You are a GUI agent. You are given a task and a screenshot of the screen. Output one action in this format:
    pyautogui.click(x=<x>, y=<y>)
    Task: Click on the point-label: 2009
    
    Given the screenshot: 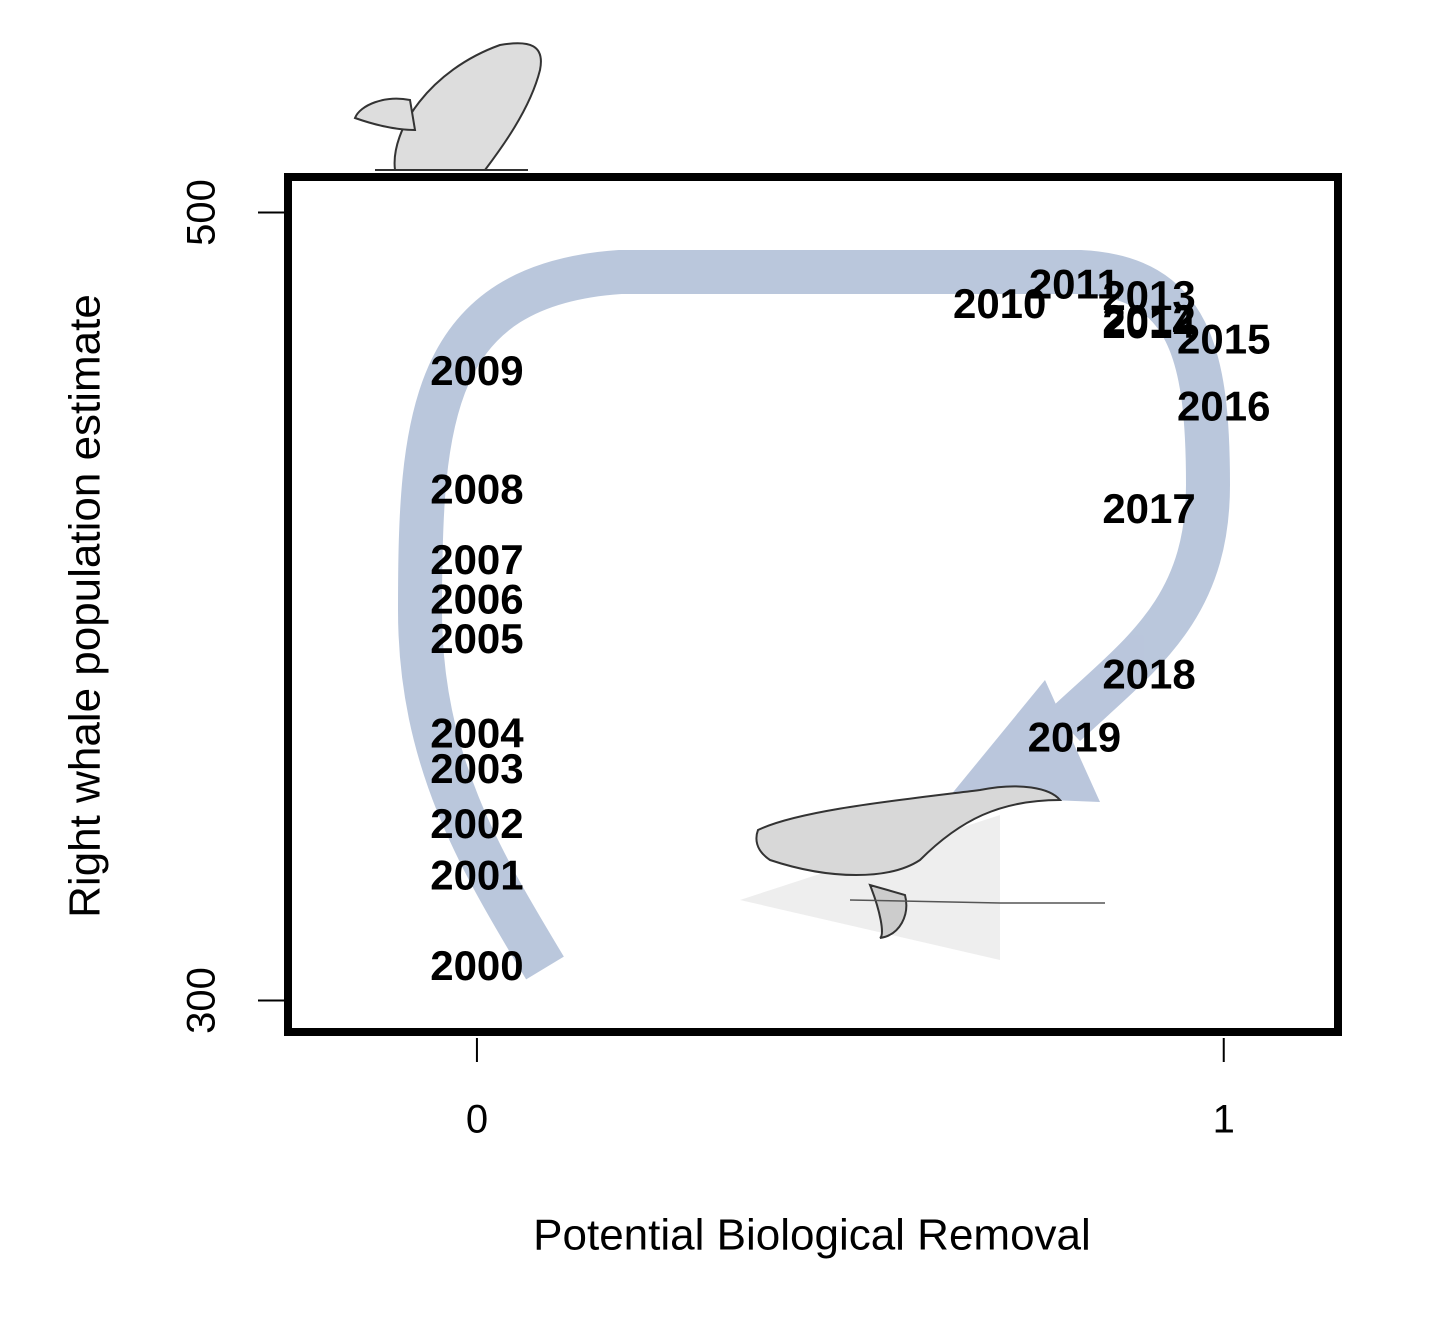 What is the action you would take?
    pyautogui.click(x=476, y=370)
    